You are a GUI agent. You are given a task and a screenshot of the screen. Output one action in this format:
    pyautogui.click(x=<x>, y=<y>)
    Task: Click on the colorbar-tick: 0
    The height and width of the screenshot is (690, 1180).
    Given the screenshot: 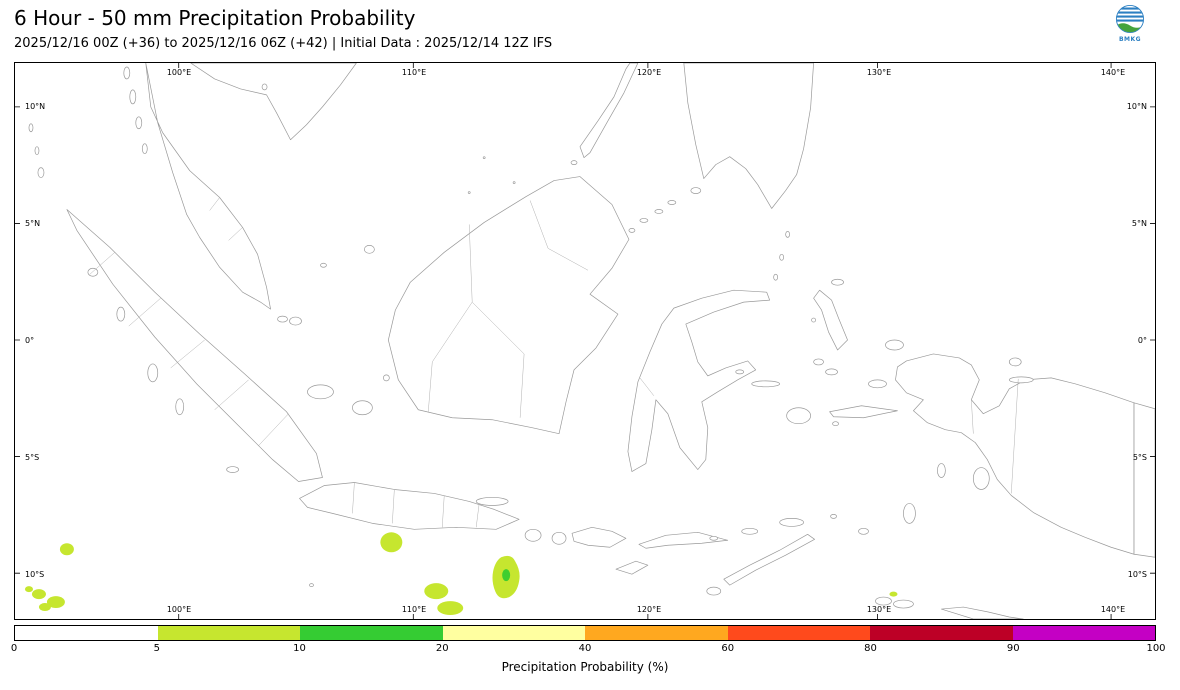 What is the action you would take?
    pyautogui.click(x=14, y=648)
    